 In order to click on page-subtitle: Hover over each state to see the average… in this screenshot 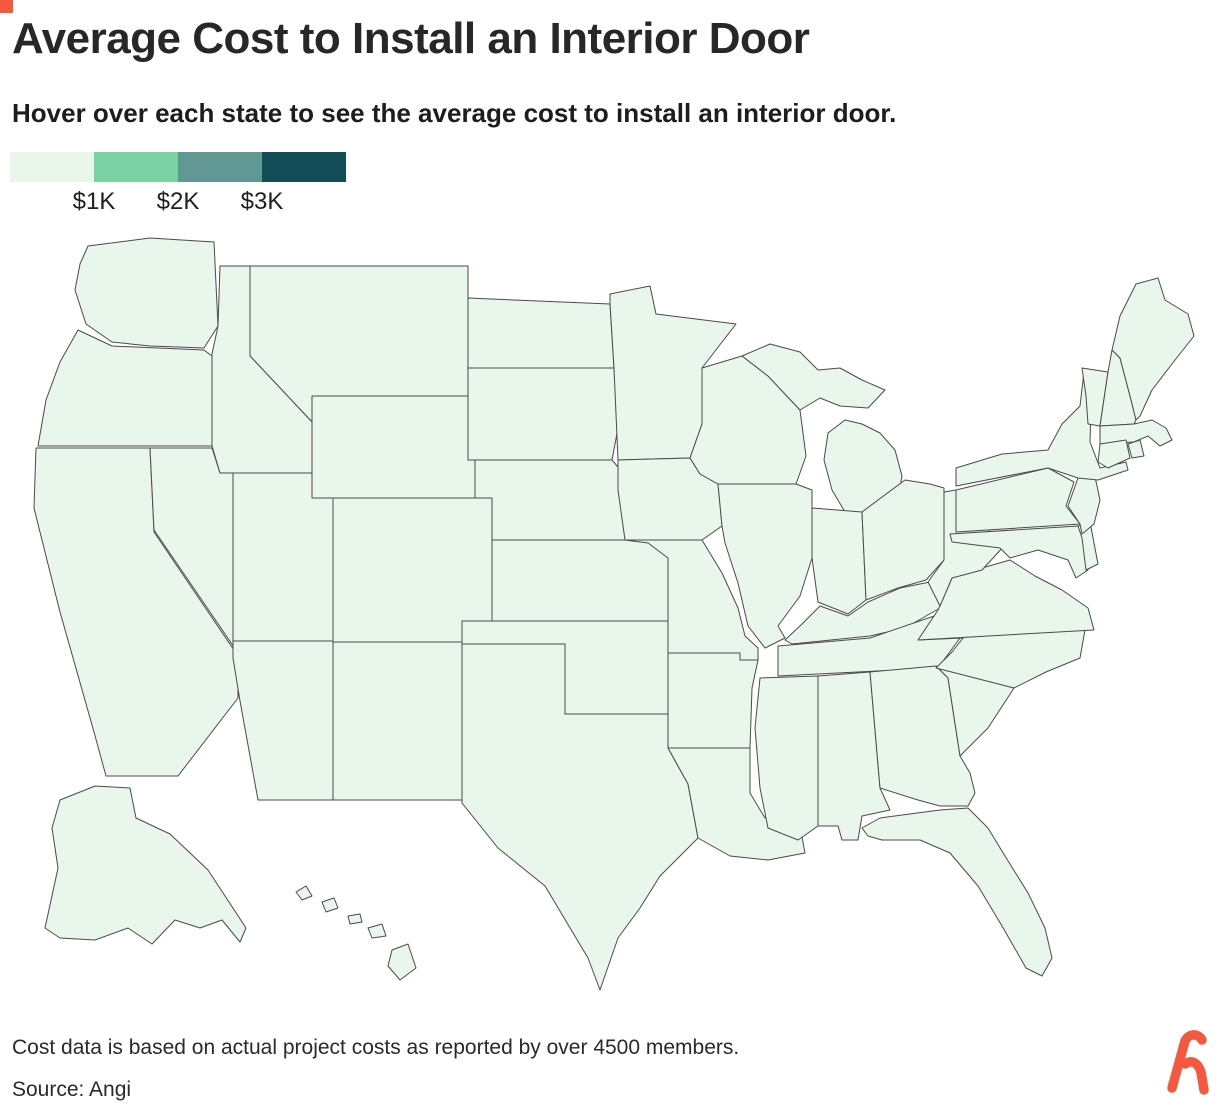, I will do `click(454, 113)`.